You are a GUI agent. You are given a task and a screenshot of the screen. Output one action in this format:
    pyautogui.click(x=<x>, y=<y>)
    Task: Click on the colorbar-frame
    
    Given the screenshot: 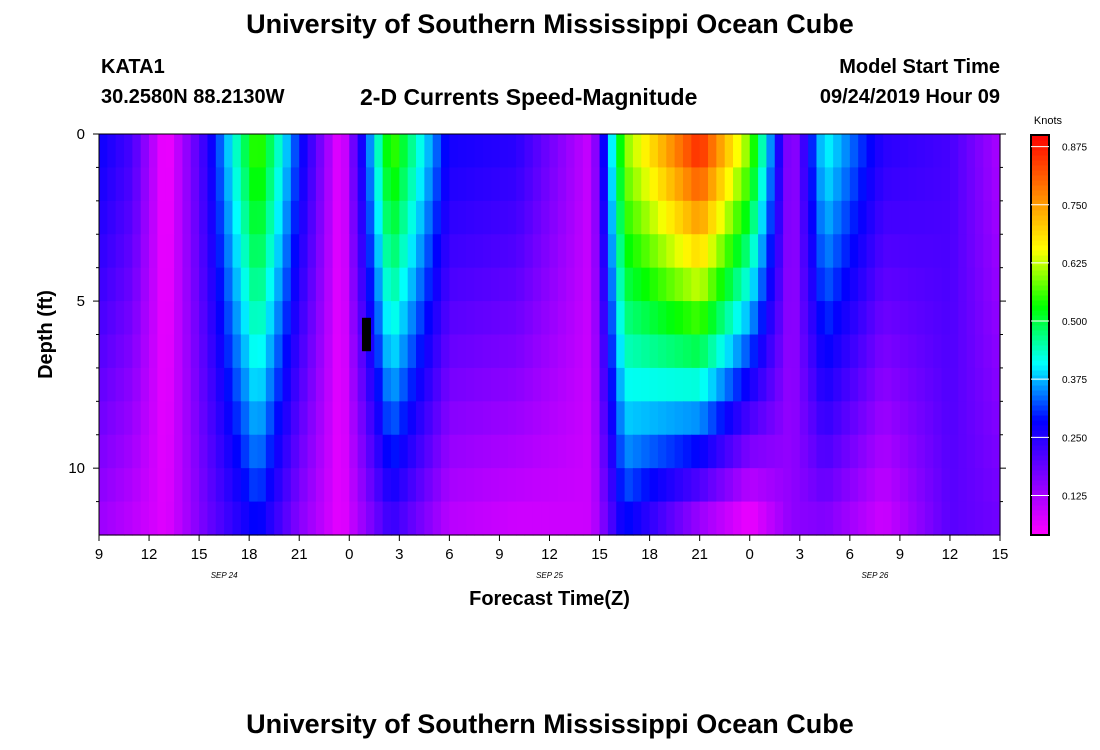 What is the action you would take?
    pyautogui.click(x=1040, y=335)
    